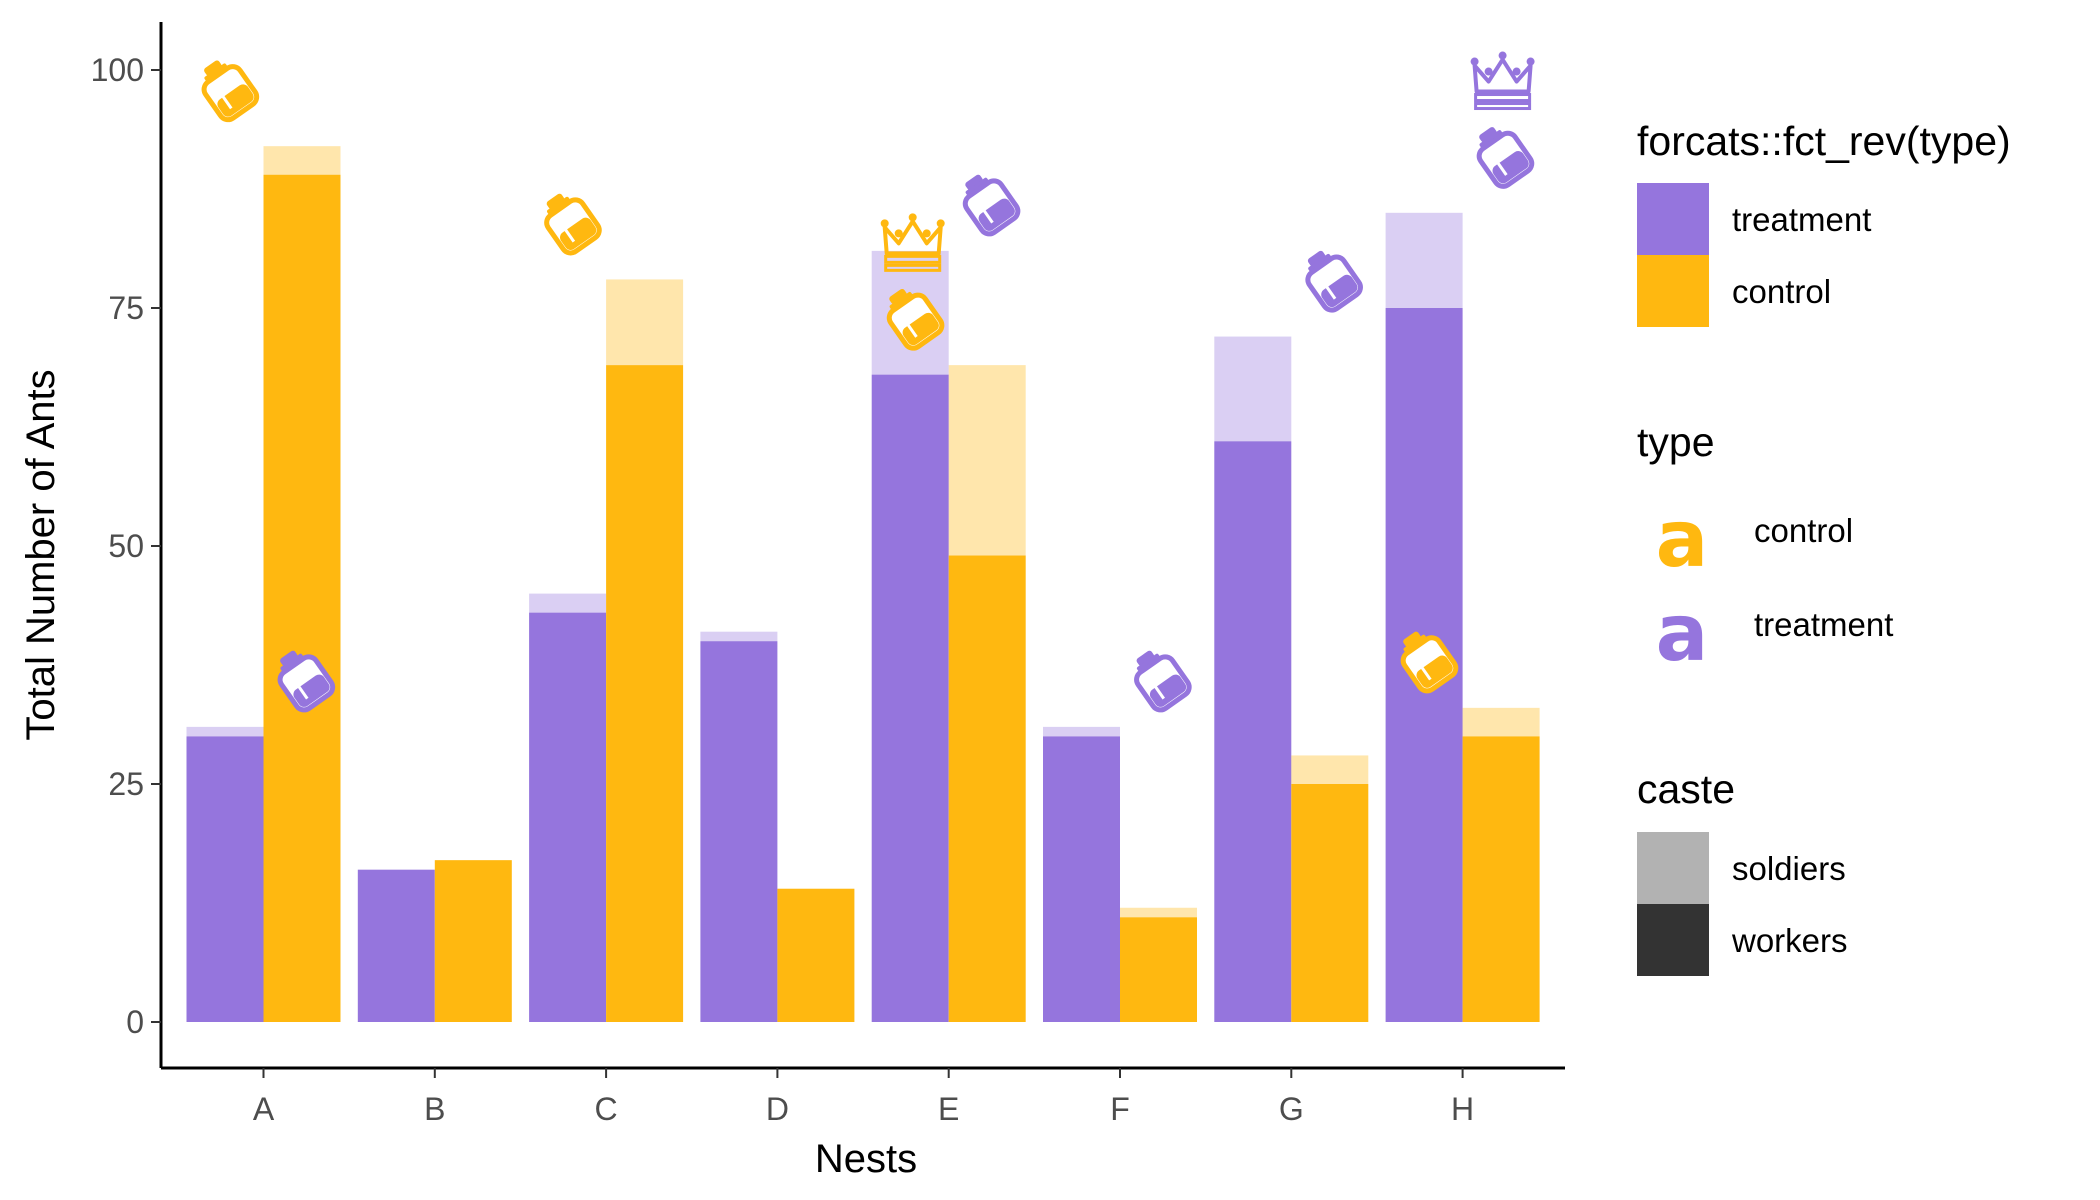  Describe the element at coordinates (568, 817) in the screenshot. I see `bar-treatment-workers-C` at that location.